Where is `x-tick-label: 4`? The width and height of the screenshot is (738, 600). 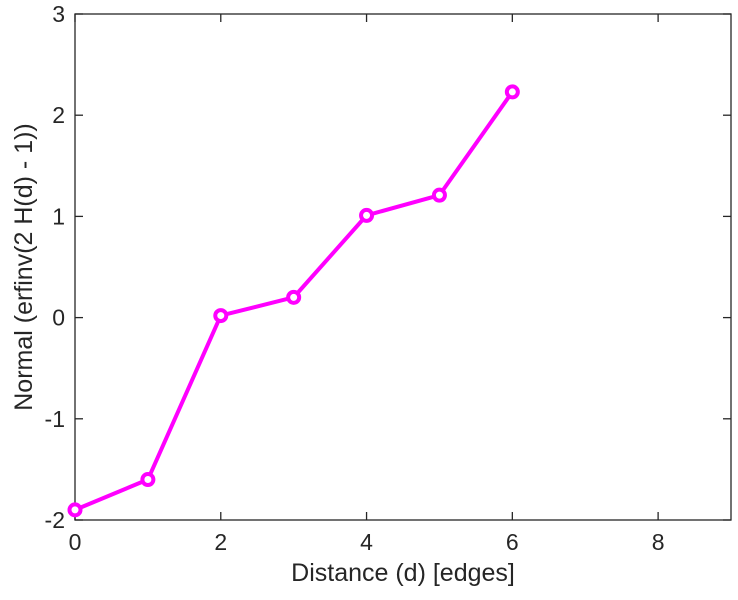 x-tick-label: 4 is located at coordinates (366, 542).